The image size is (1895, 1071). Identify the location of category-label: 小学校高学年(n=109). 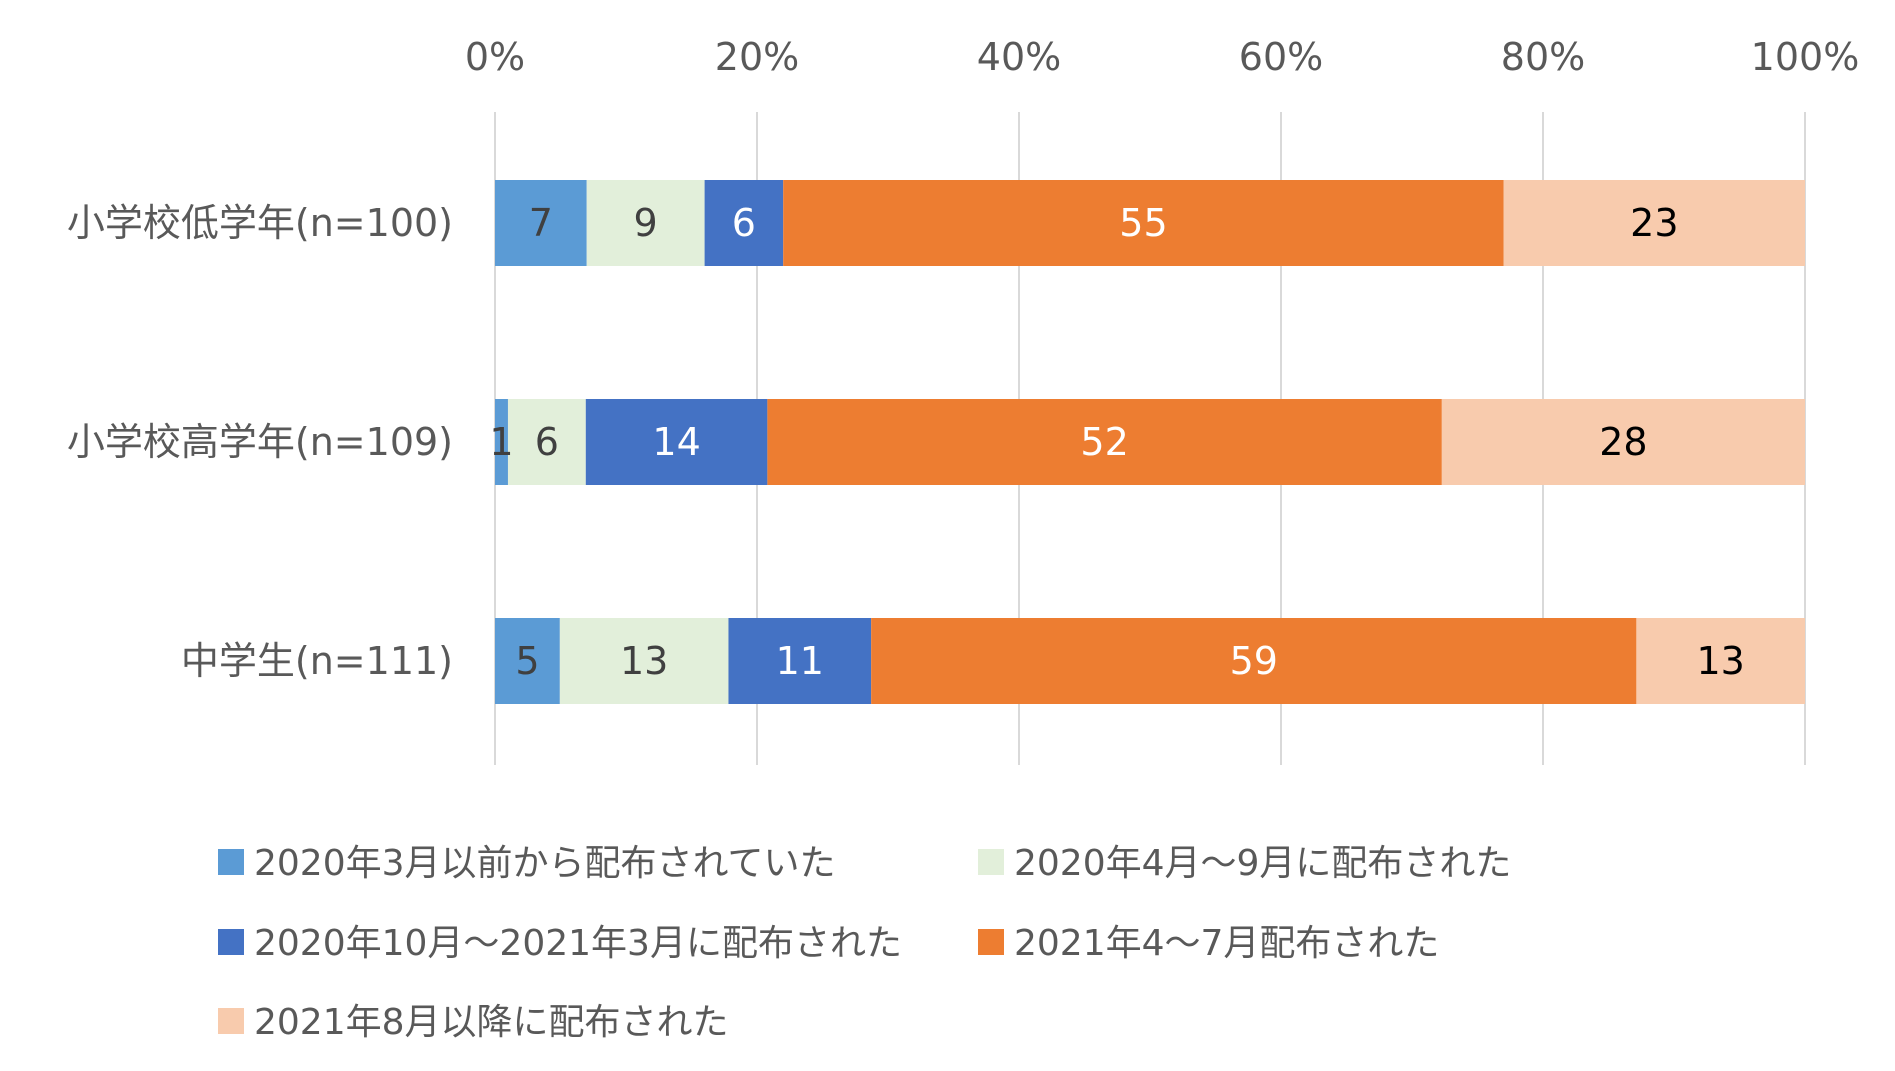
(260, 442).